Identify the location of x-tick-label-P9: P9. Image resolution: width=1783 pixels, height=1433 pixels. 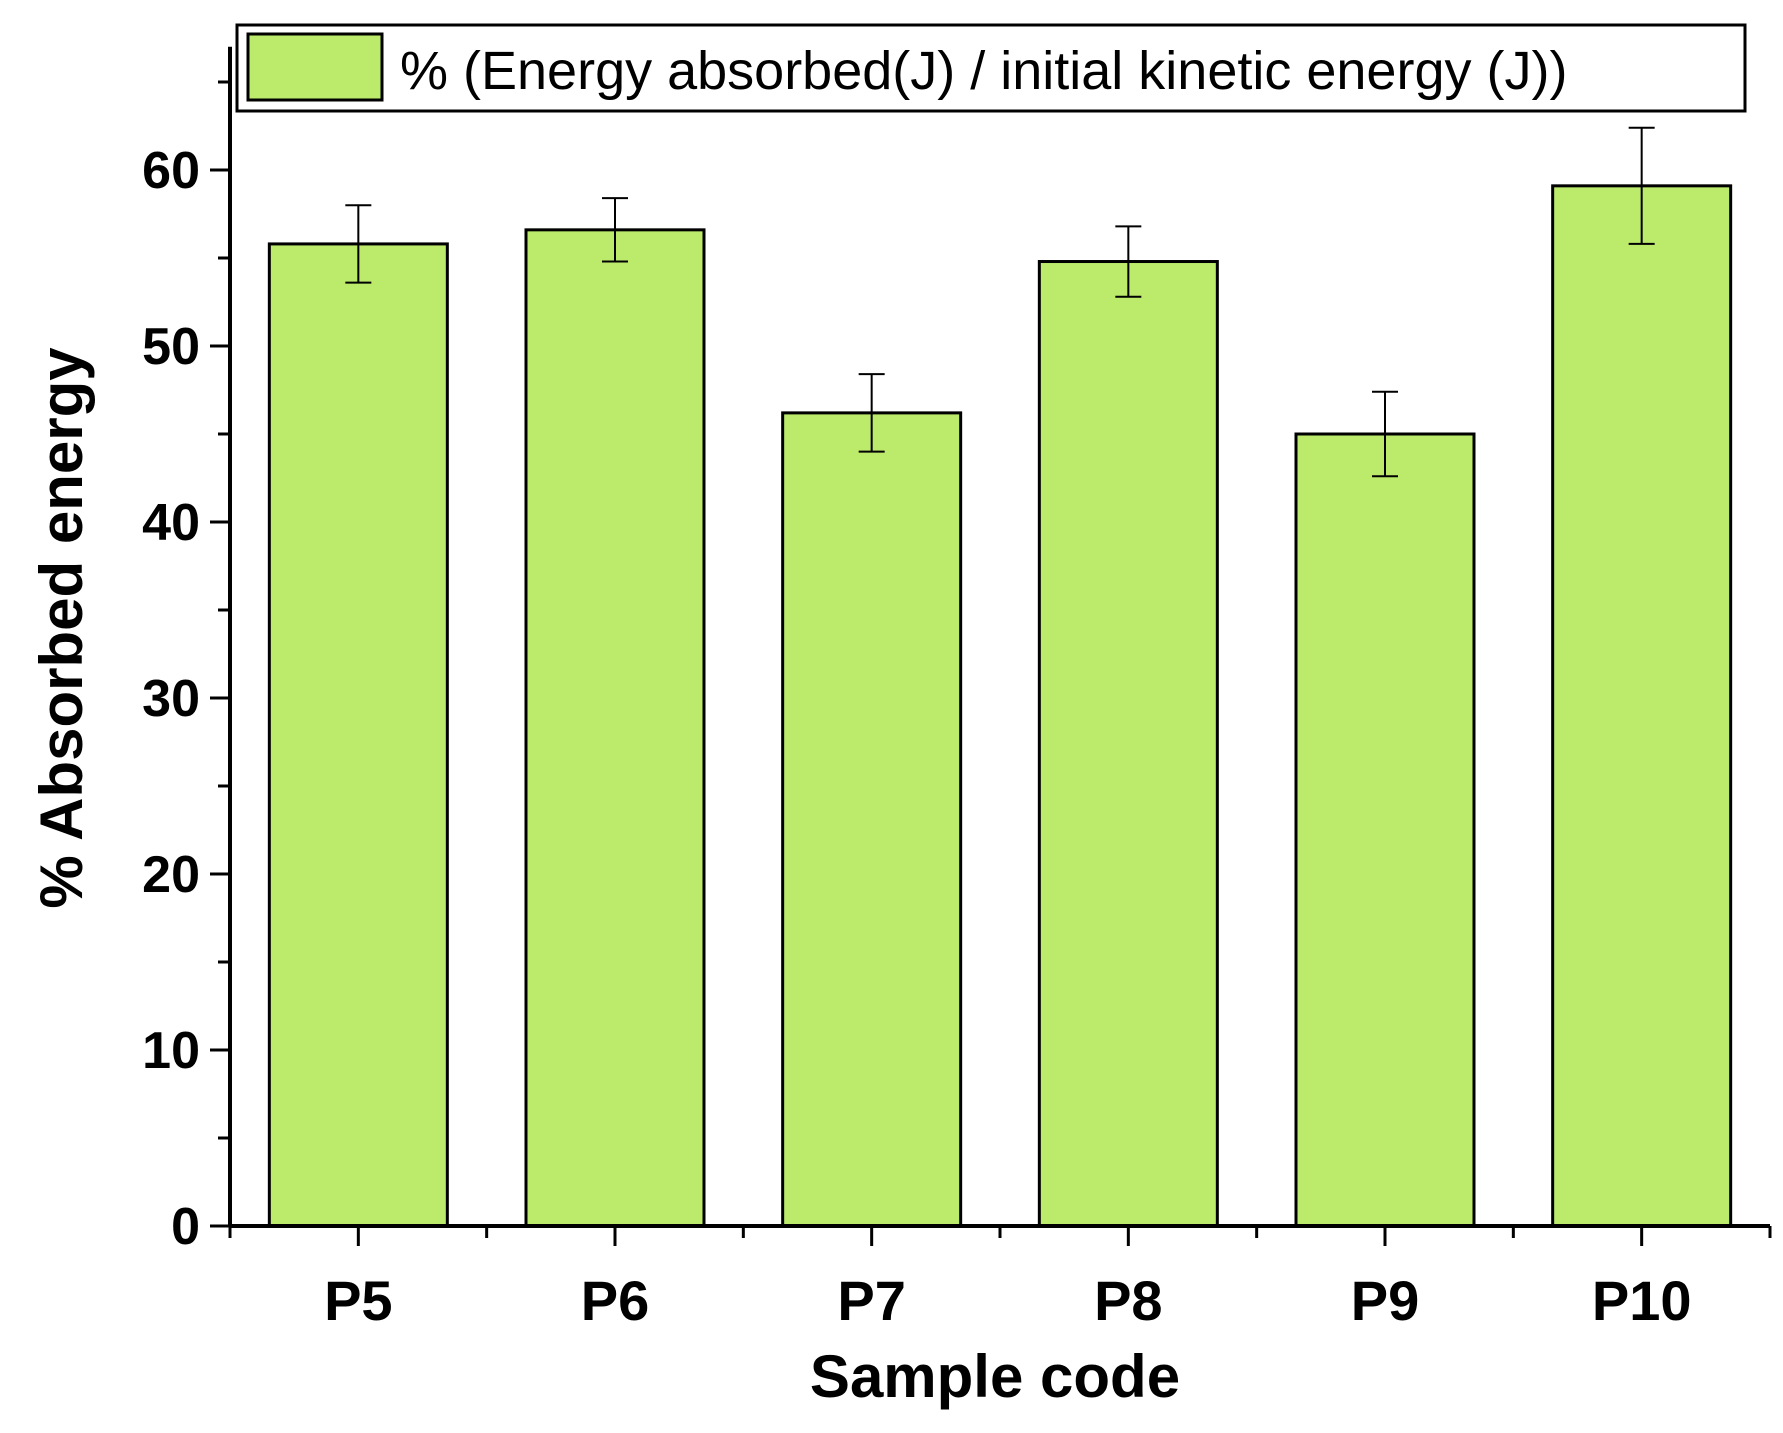
(1385, 1300).